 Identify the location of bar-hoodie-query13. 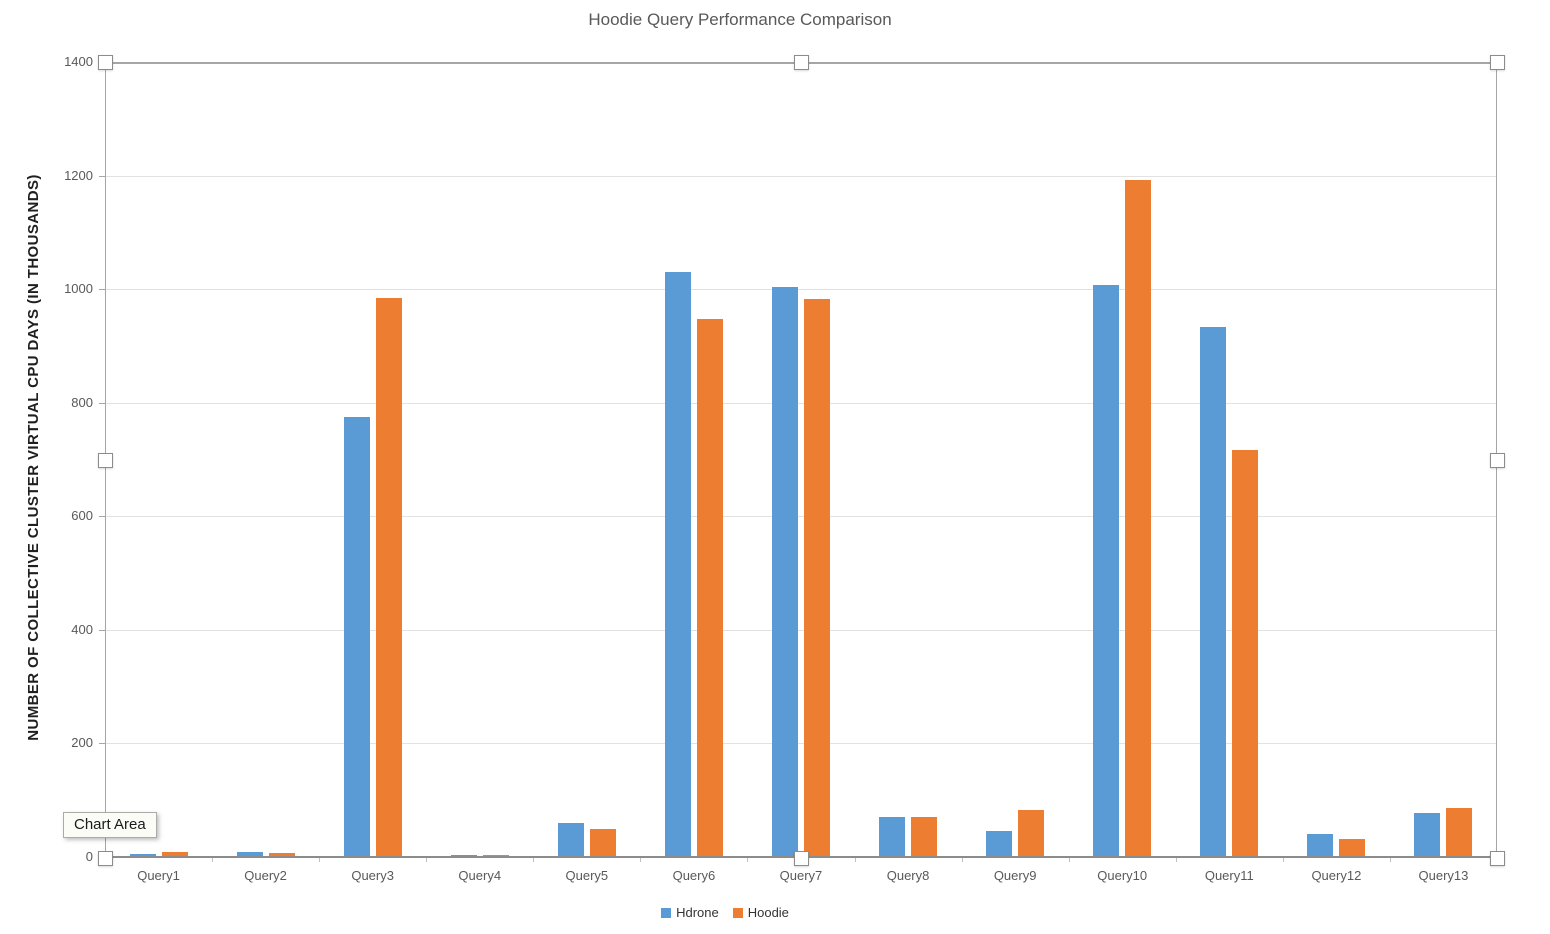
(1459, 832).